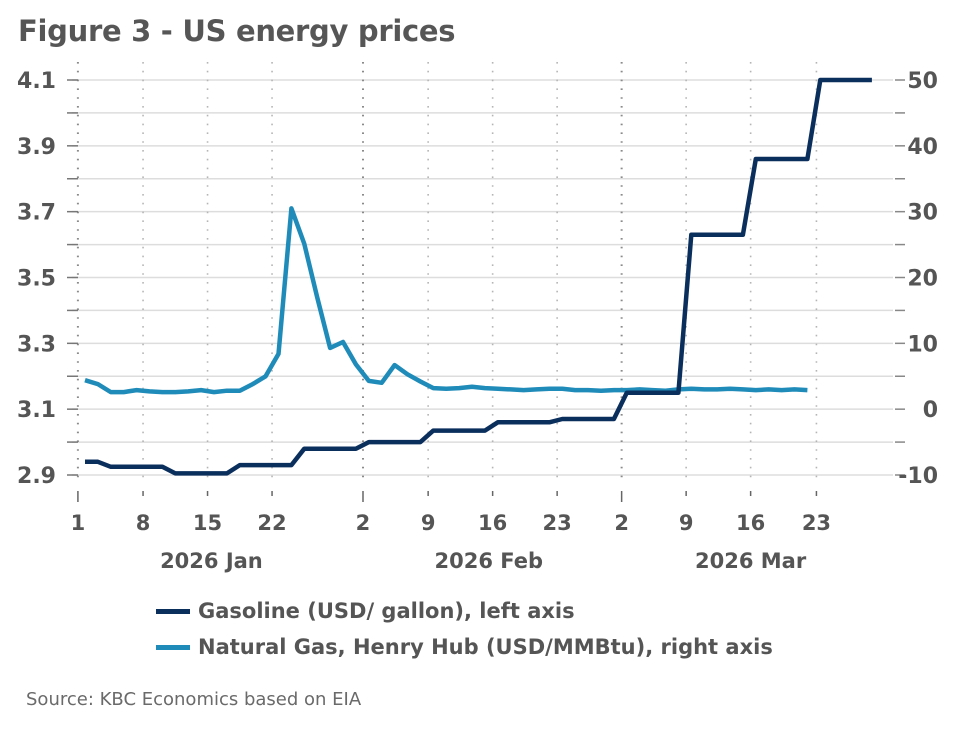  Describe the element at coordinates (36, 476) in the screenshot. I see `left-y-tick-label: 2.9` at that location.